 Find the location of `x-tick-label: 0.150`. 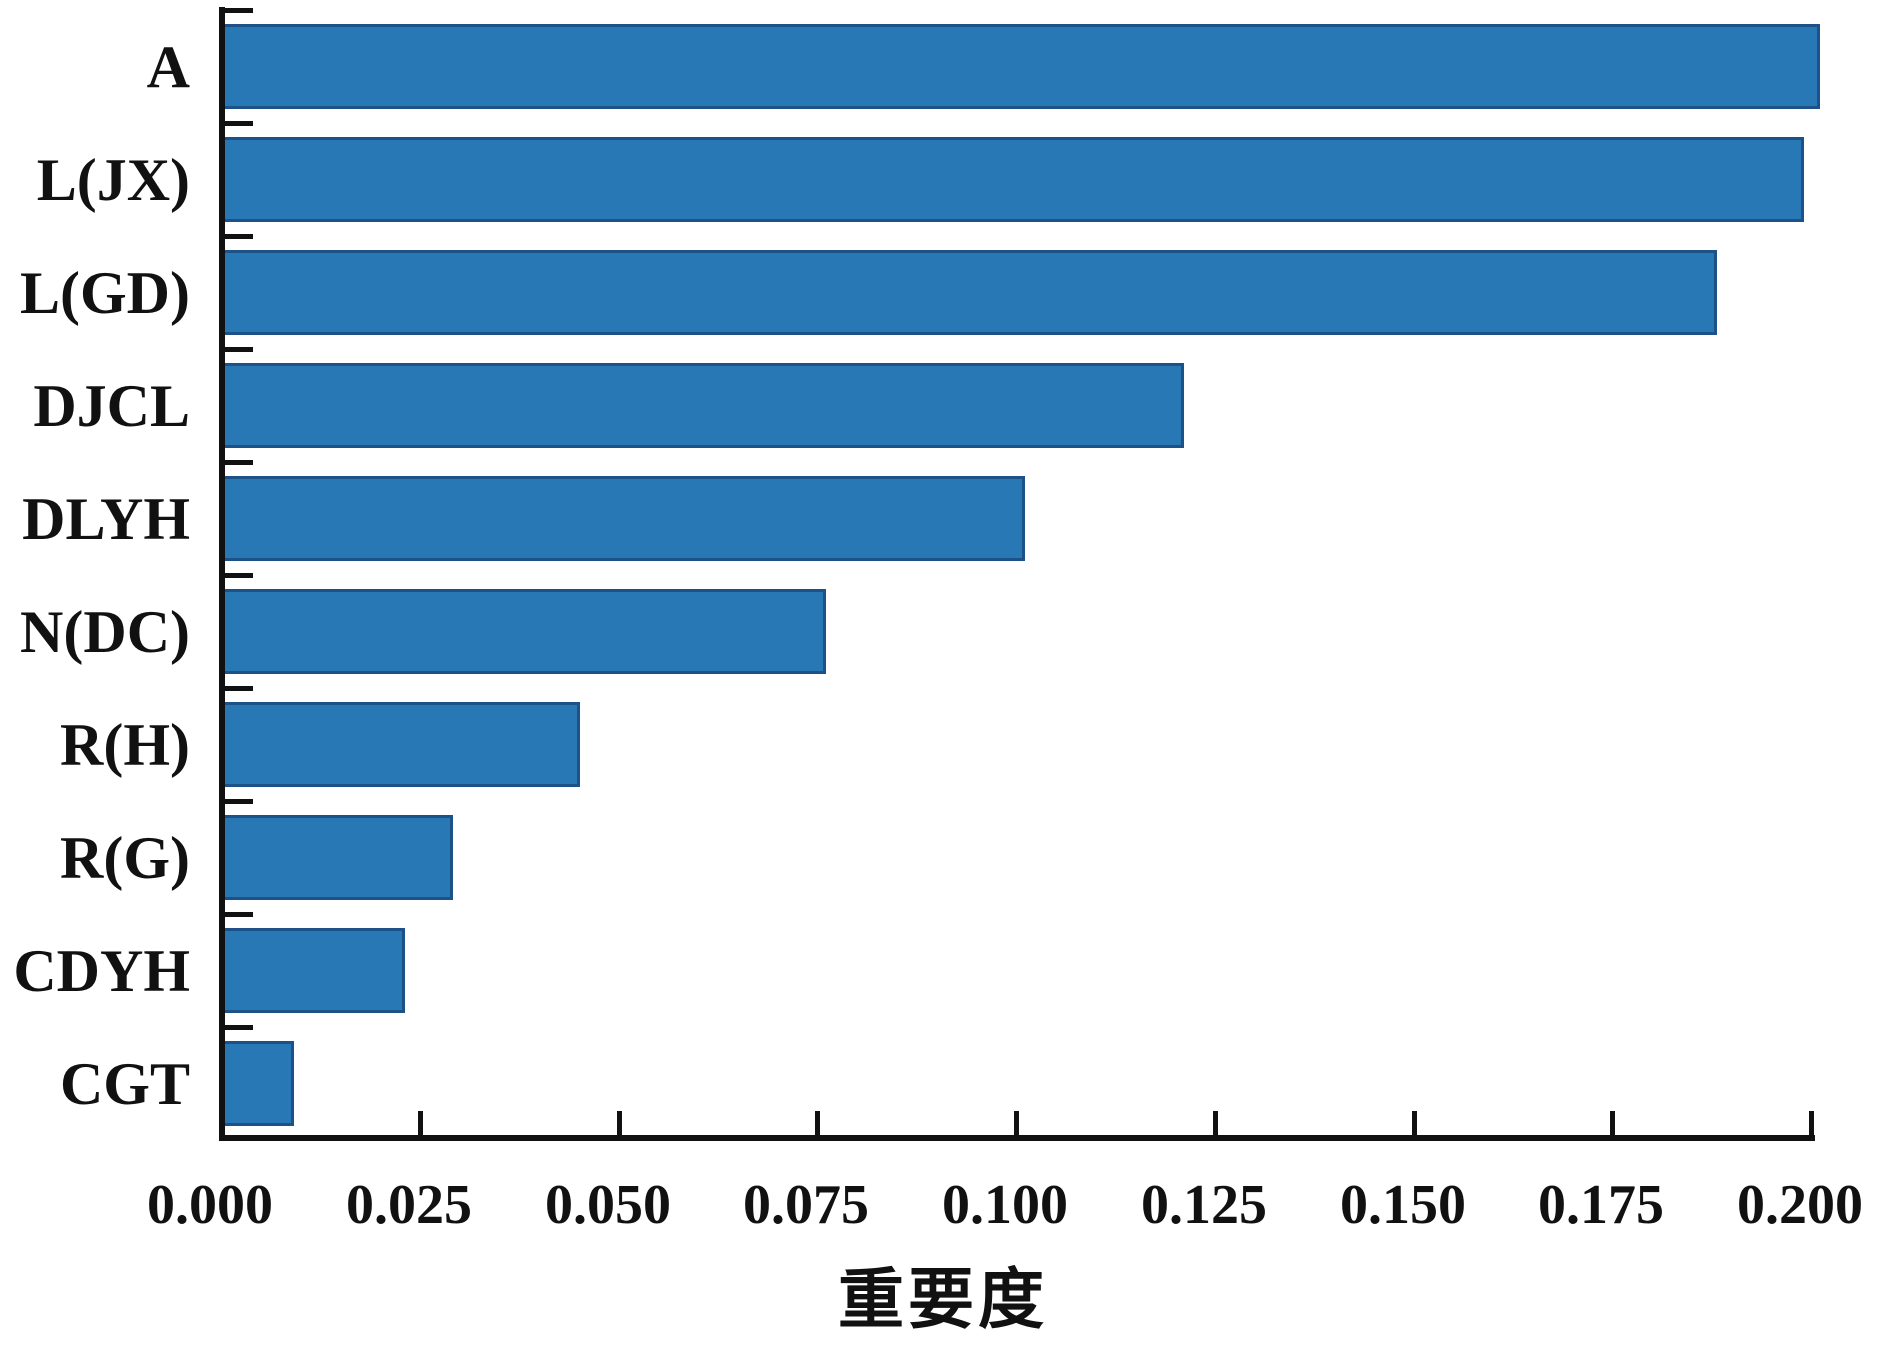

x-tick-label: 0.150 is located at coordinates (1403, 1205).